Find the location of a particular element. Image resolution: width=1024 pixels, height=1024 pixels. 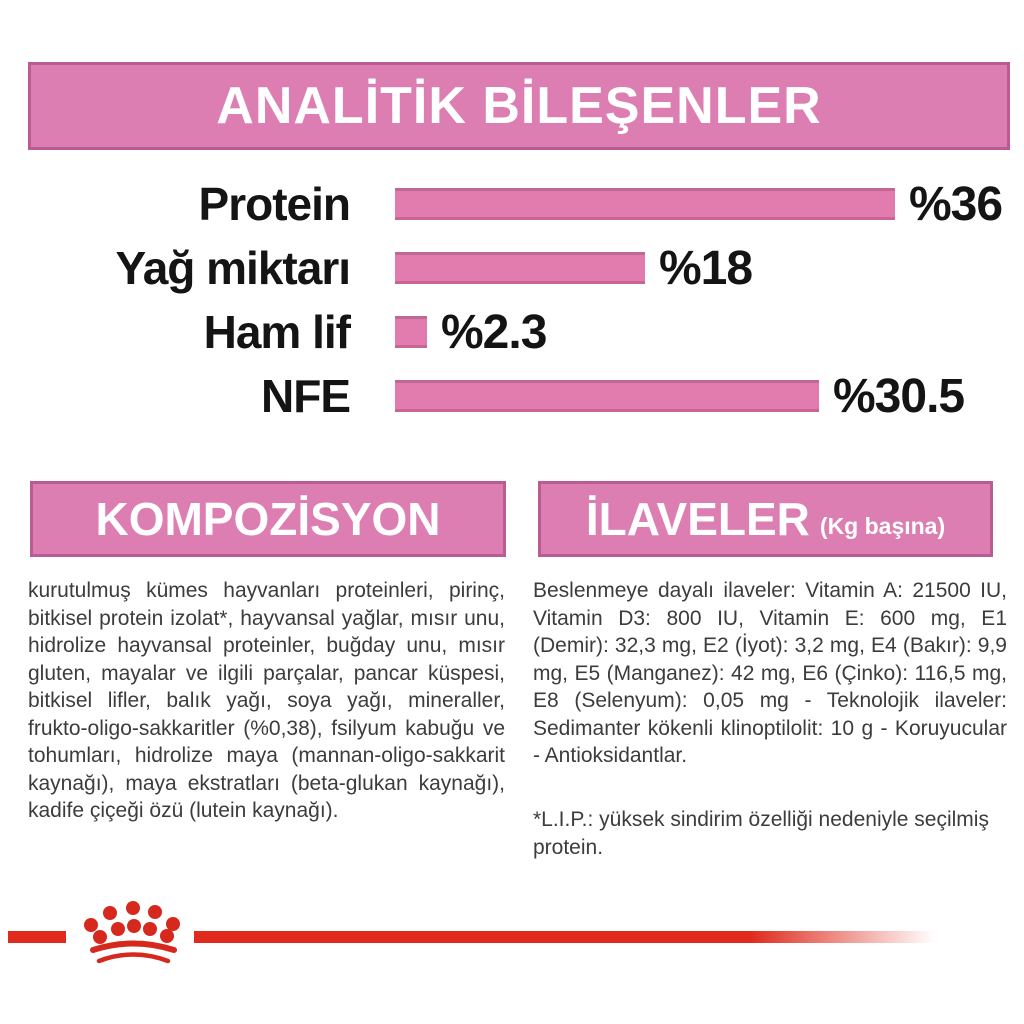

composition-title: KOMPOZİSYON is located at coordinates (268, 519).